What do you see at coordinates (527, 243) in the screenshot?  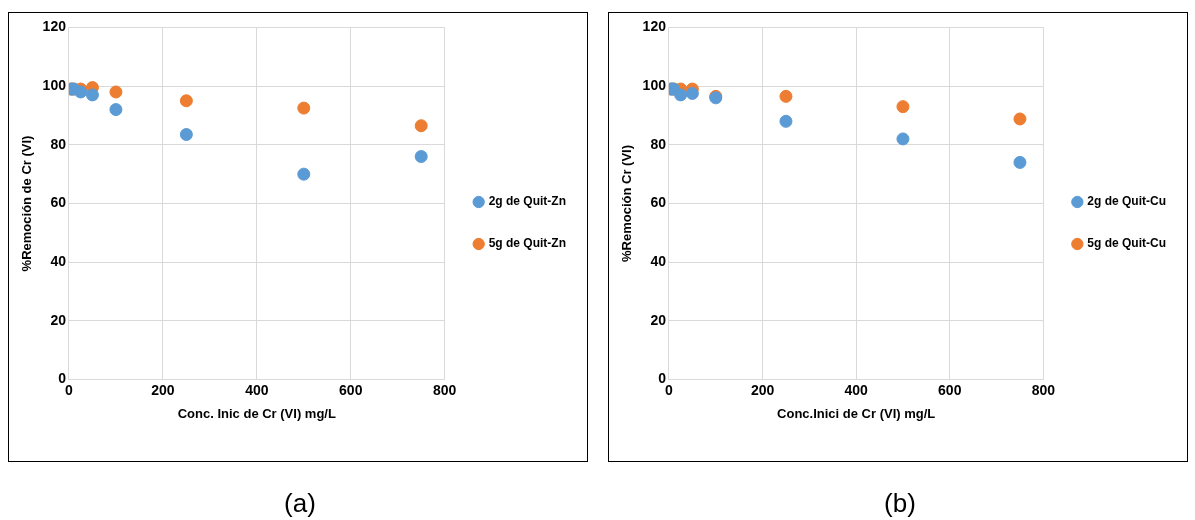 I see `legend-label: 5g de Quit-Zn` at bounding box center [527, 243].